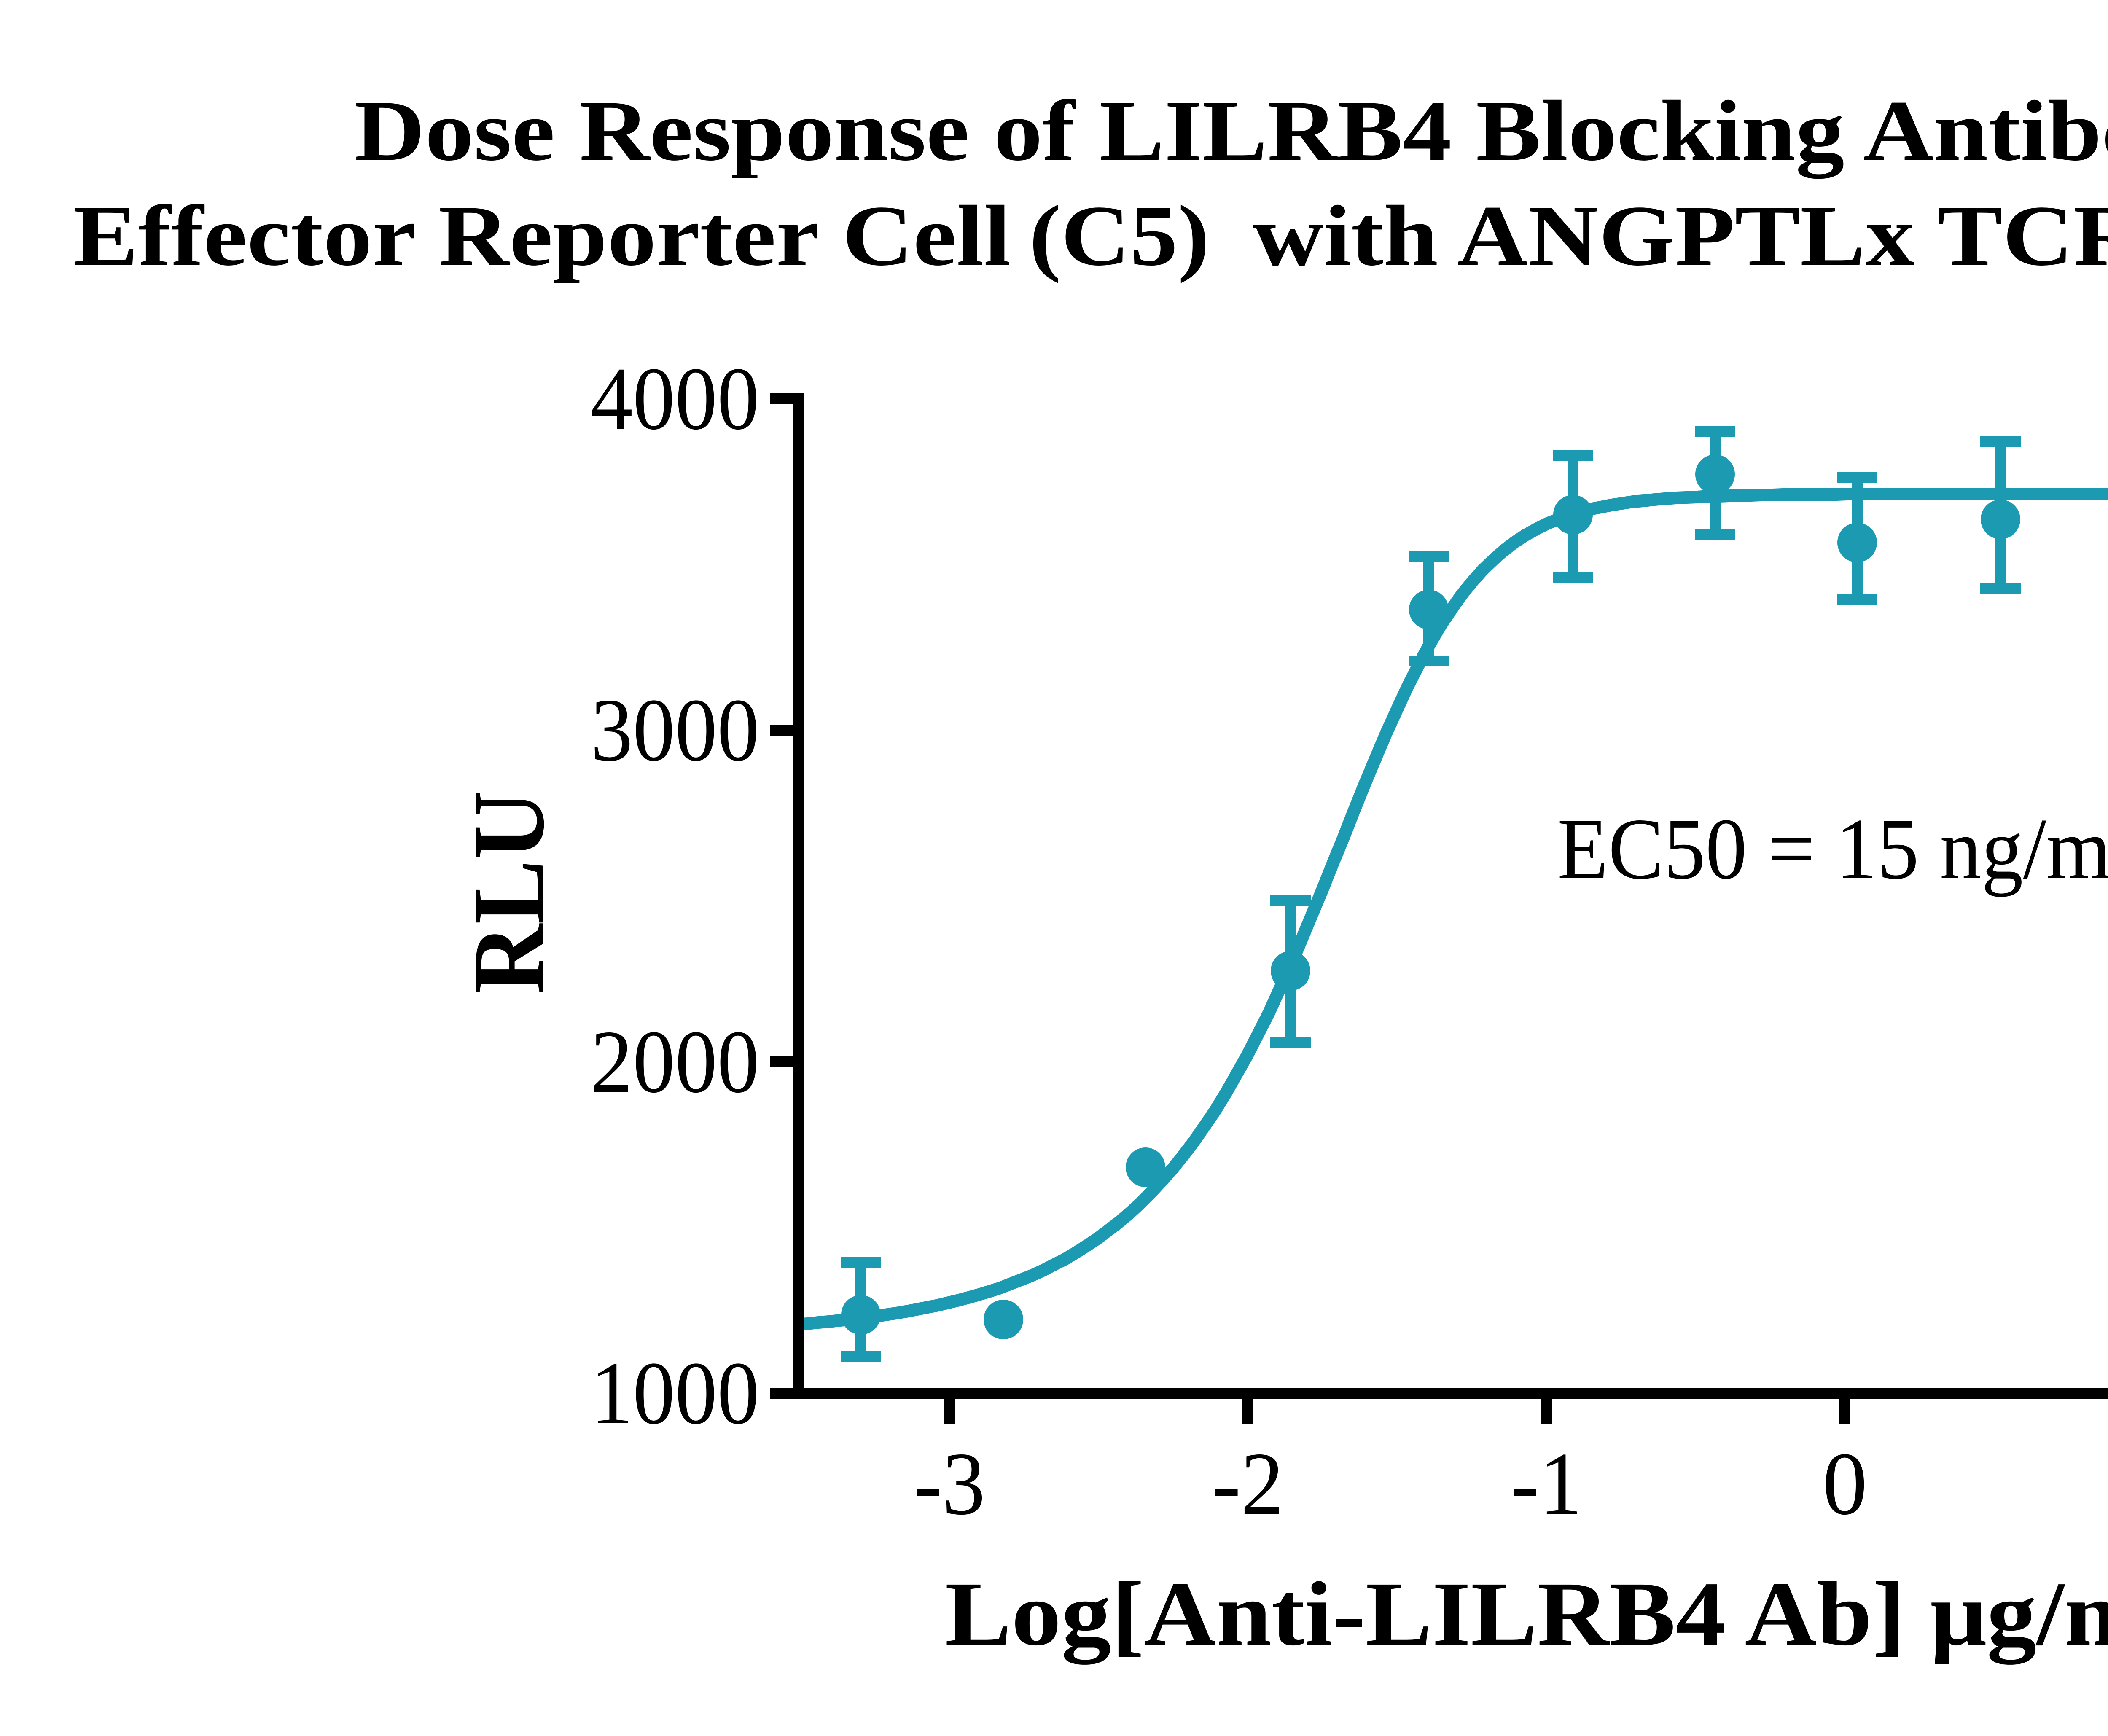  Describe the element at coordinates (1846, 1484) in the screenshot. I see `svg-text: 0` at that location.